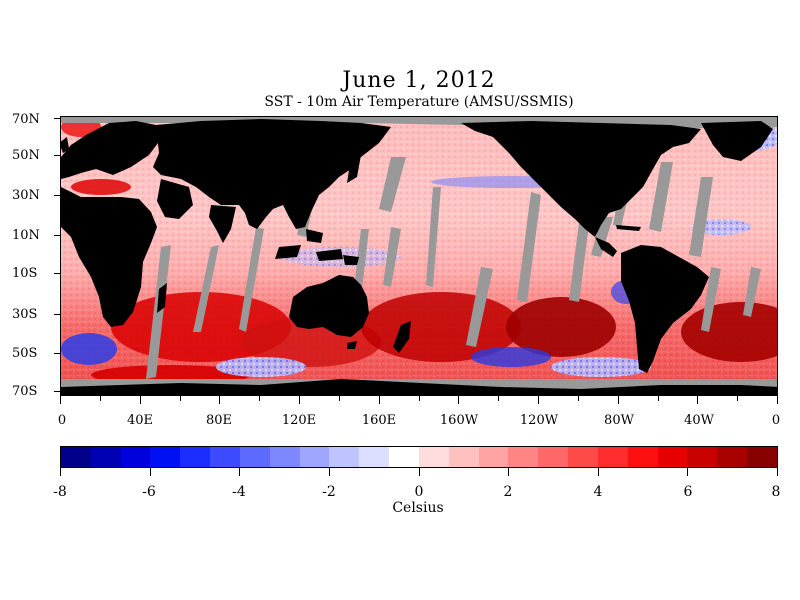 This screenshot has height=600, width=800. What do you see at coordinates (508, 492) in the screenshot?
I see `colorbar-tick-label: 2` at bounding box center [508, 492].